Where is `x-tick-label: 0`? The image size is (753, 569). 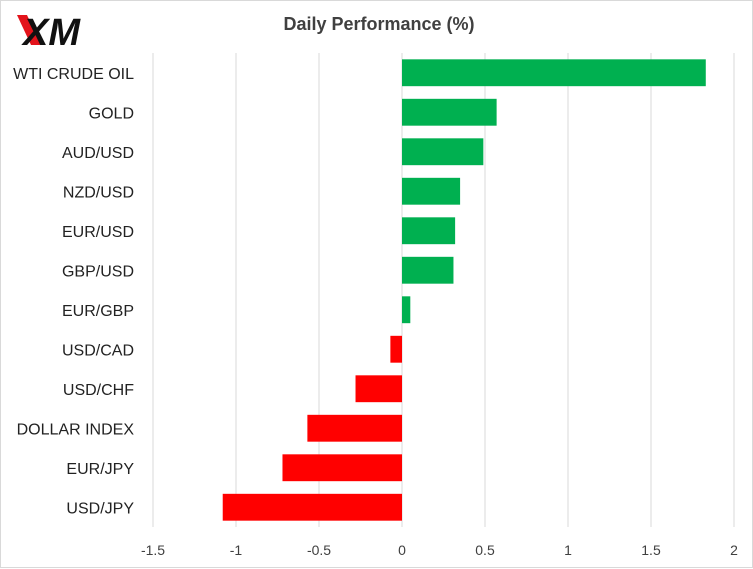 x-tick-label: 0 is located at coordinates (402, 550).